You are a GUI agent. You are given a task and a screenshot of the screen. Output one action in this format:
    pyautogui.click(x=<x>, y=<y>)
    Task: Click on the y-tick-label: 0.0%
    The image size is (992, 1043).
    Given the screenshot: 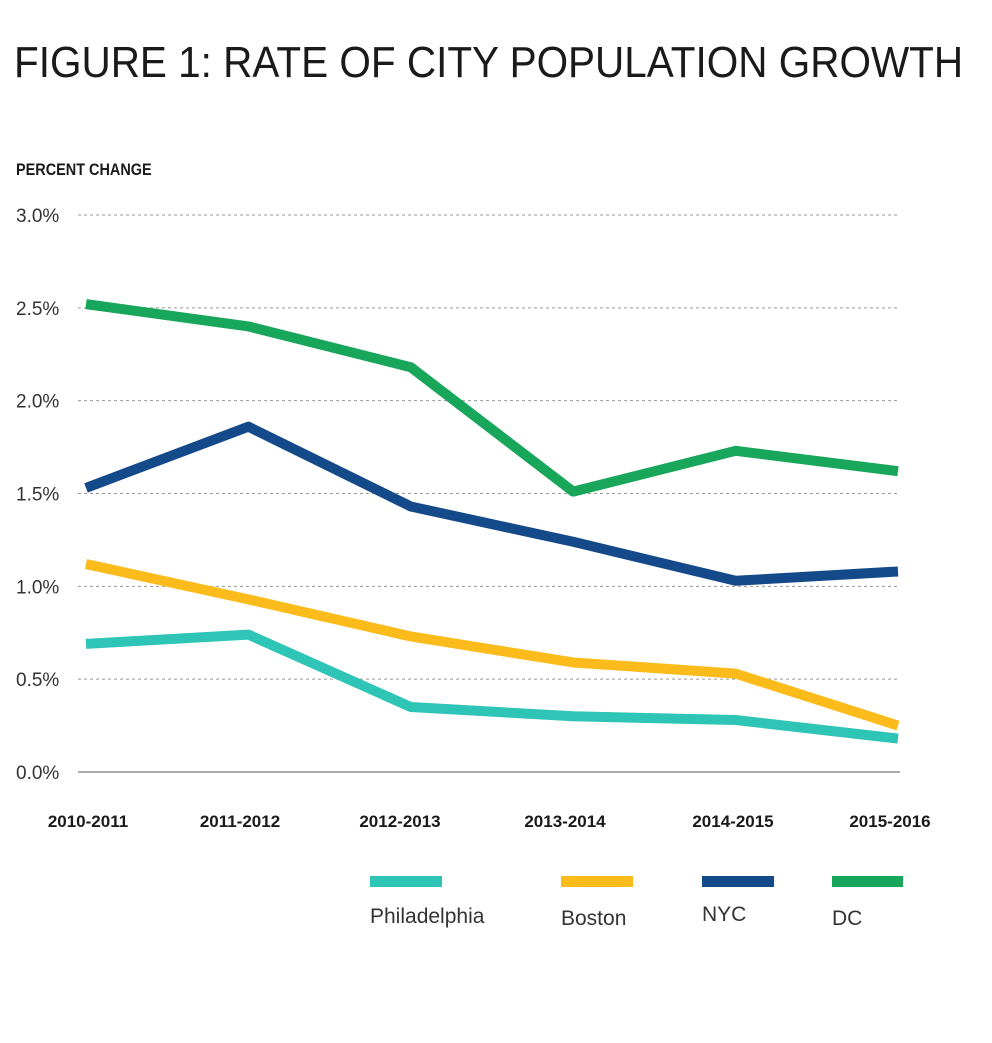 What is the action you would take?
    pyautogui.click(x=37, y=773)
    